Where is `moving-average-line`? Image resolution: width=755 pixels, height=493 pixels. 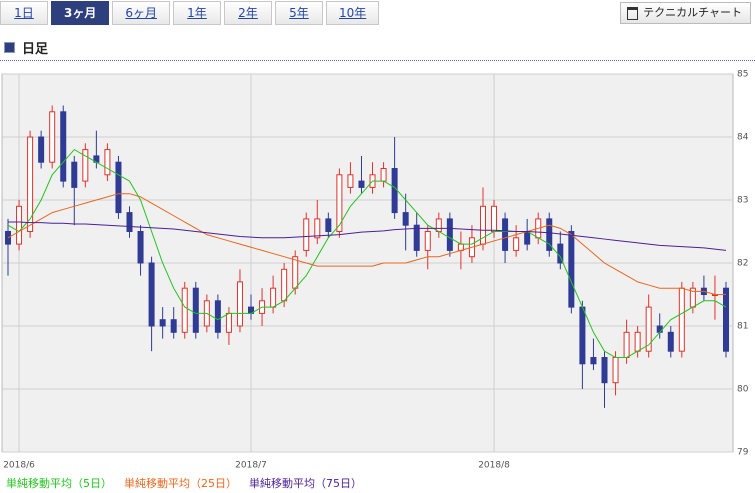 moving-average-line is located at coordinates (367, 236).